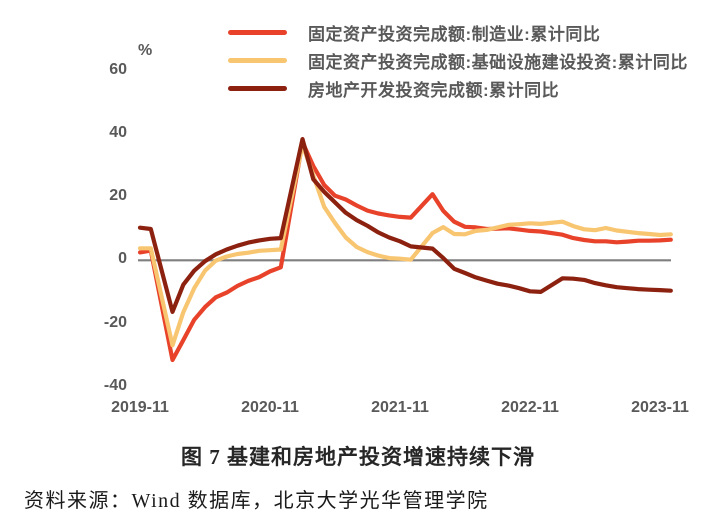  I want to click on y-axis-unit-label: %, so click(145, 50).